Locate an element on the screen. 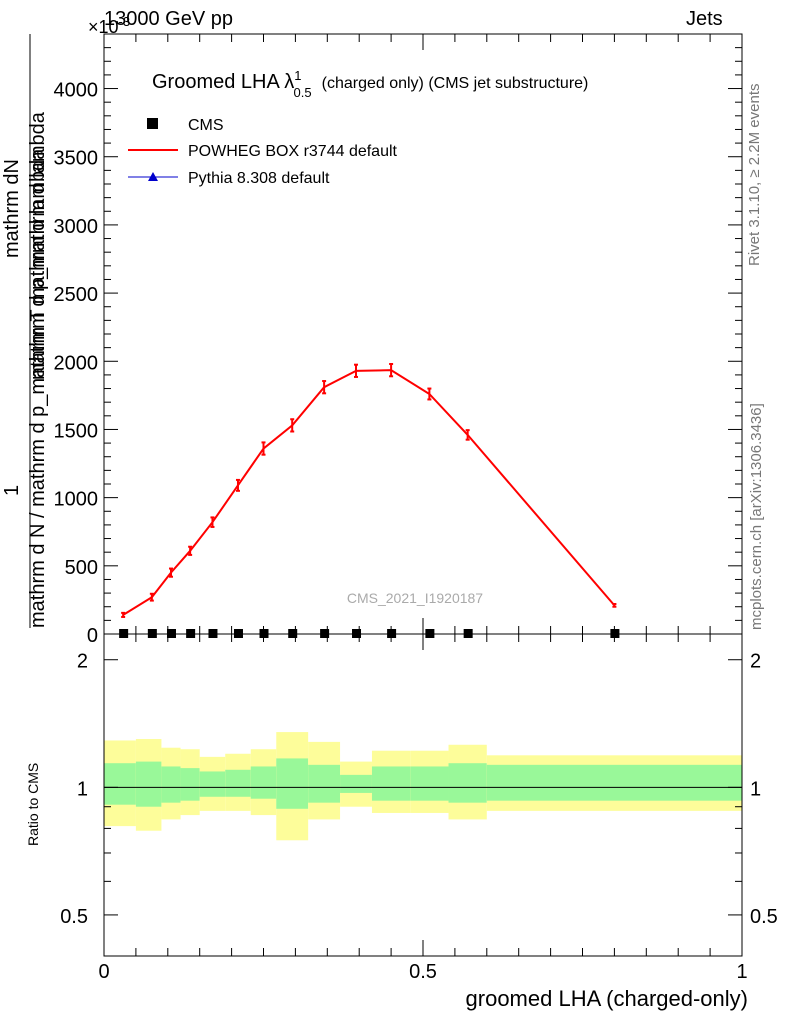 This screenshot has height=1024, width=786. ratio-y-tick-label: 2 is located at coordinates (82, 662).